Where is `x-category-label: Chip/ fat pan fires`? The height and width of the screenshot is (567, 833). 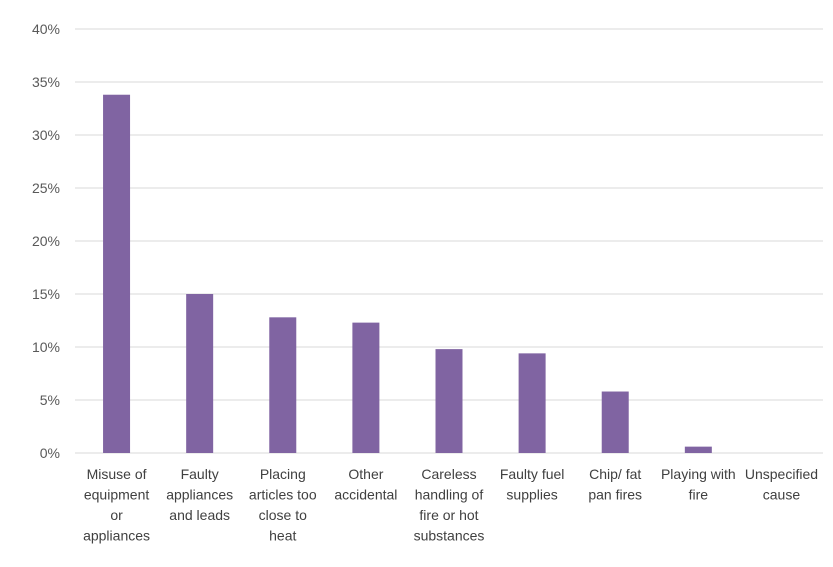 x-category-label: Chip/ fat pan fires is located at coordinates (615, 484).